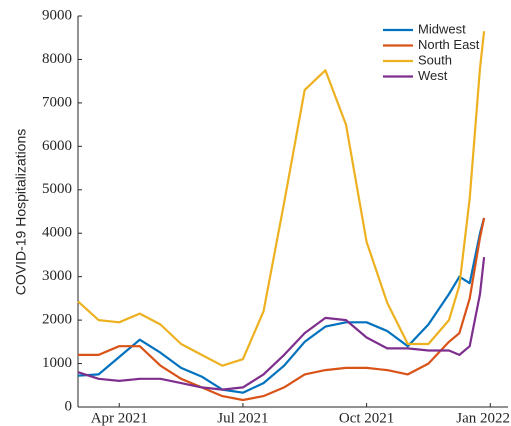  Describe the element at coordinates (366, 418) in the screenshot. I see `x-tick-label: Oct 2021` at that location.